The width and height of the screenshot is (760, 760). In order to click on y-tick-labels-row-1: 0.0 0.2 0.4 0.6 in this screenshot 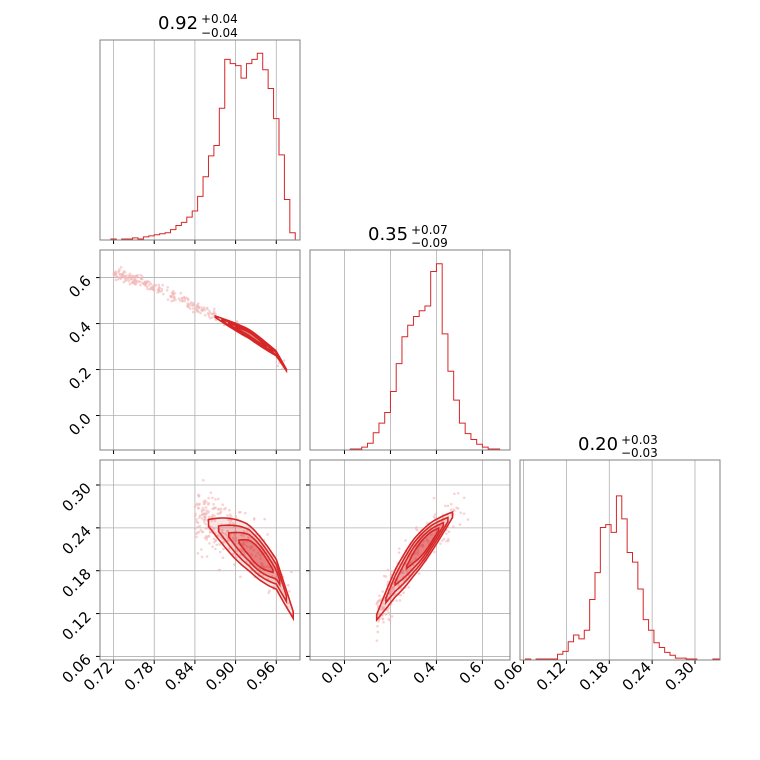, I will do `click(80, 356)`.